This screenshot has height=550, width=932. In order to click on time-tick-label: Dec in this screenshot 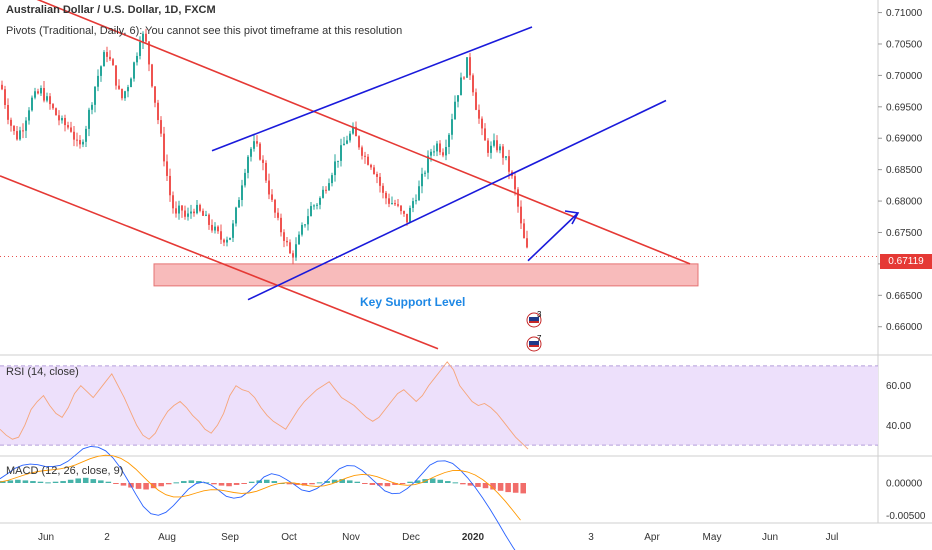, I will do `click(411, 537)`.